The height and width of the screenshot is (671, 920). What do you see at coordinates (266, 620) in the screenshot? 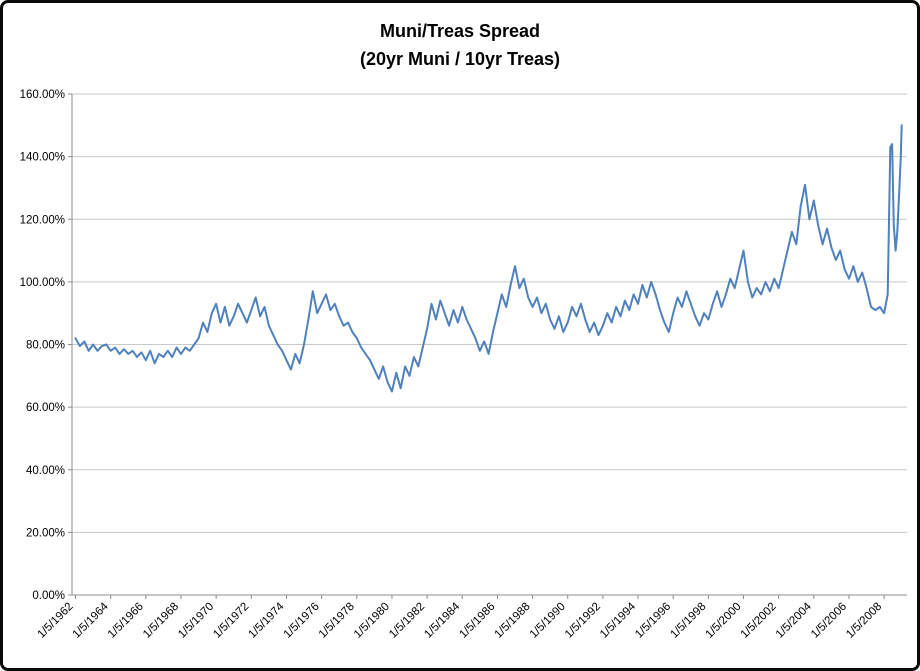
I see `x-tick-label: 1/5/1974` at bounding box center [266, 620].